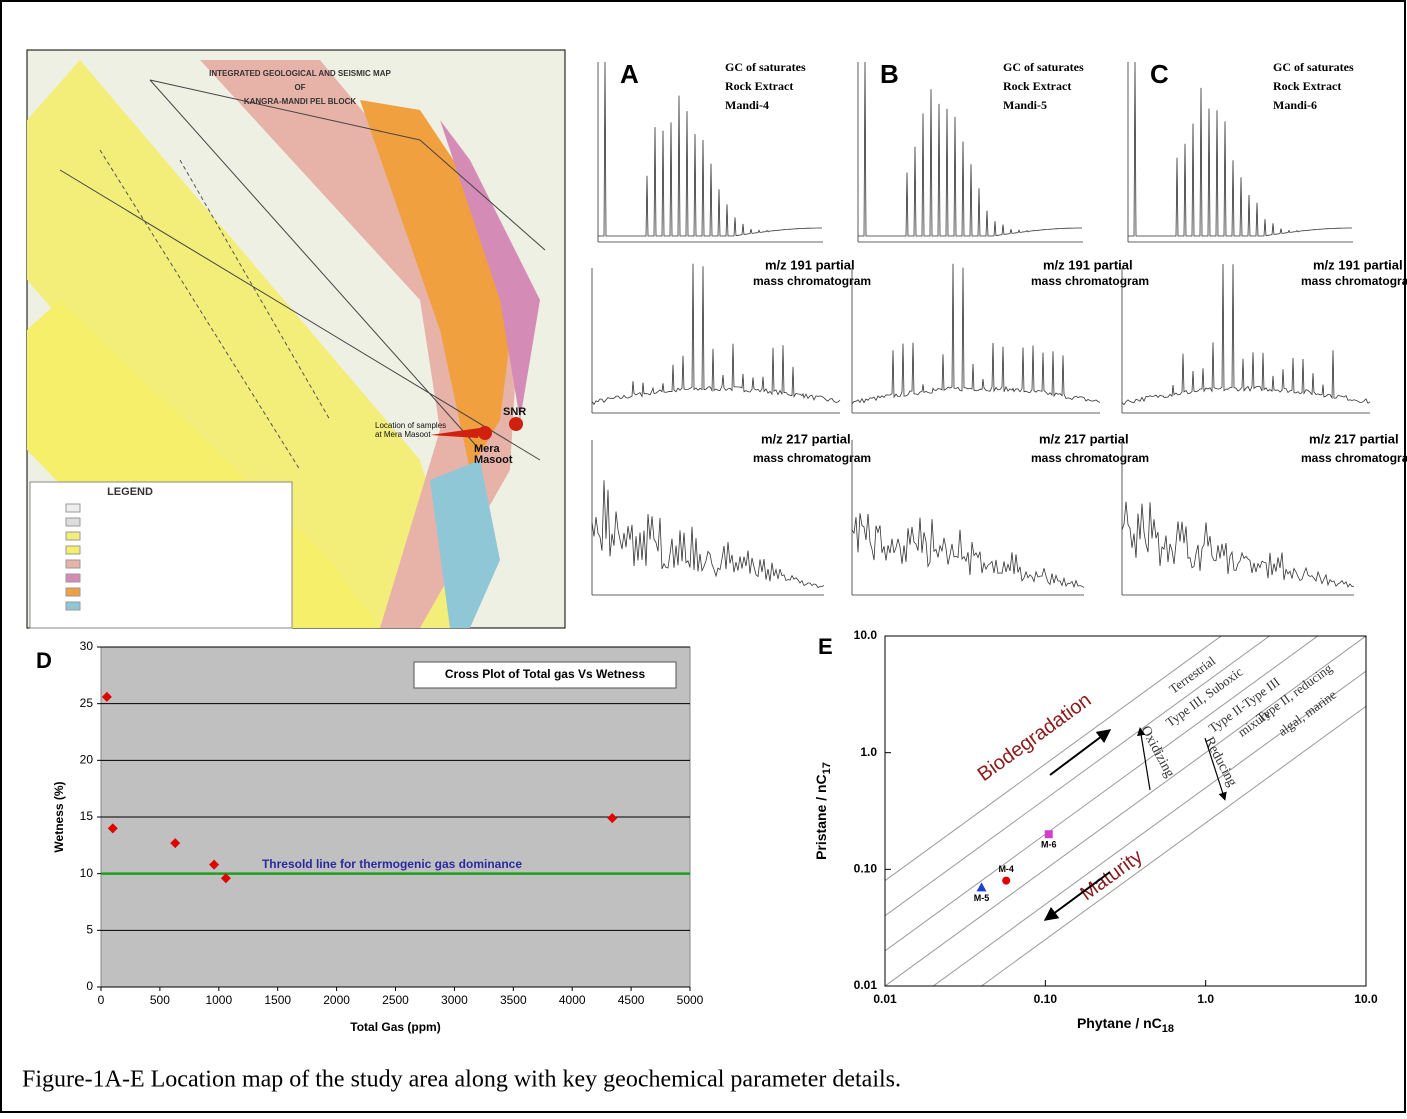 The height and width of the screenshot is (1119, 1407). I want to click on map-place: Masoot, so click(493, 460).